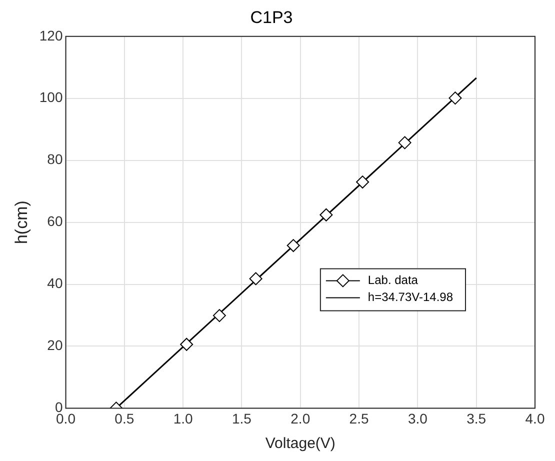  Describe the element at coordinates (535, 418) in the screenshot. I see `x-tick-label: 4.0` at that location.